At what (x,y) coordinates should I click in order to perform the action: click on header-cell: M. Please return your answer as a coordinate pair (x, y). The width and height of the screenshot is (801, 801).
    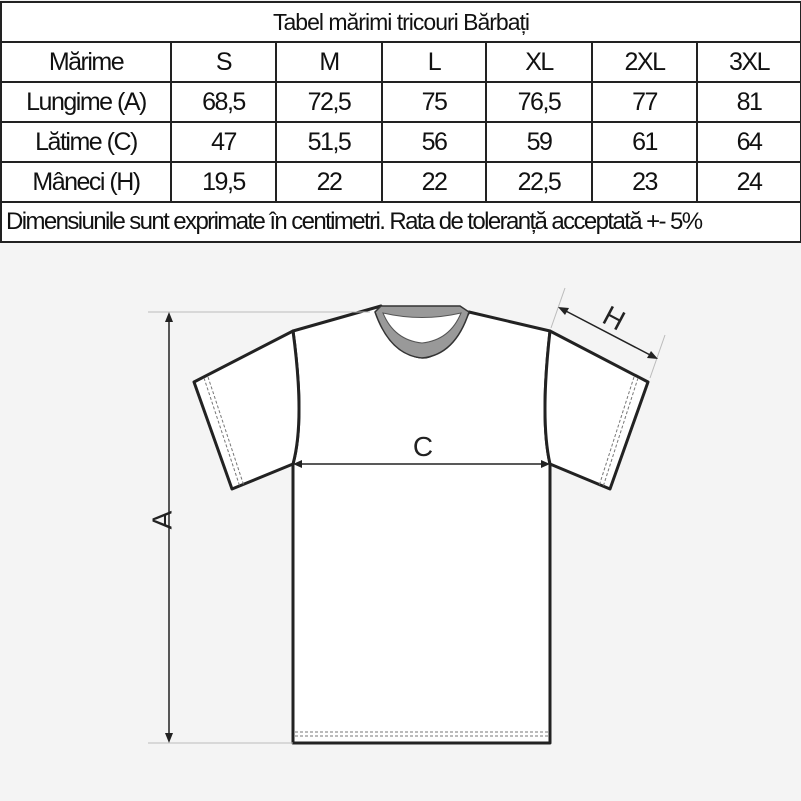
    Looking at the image, I should click on (329, 62).